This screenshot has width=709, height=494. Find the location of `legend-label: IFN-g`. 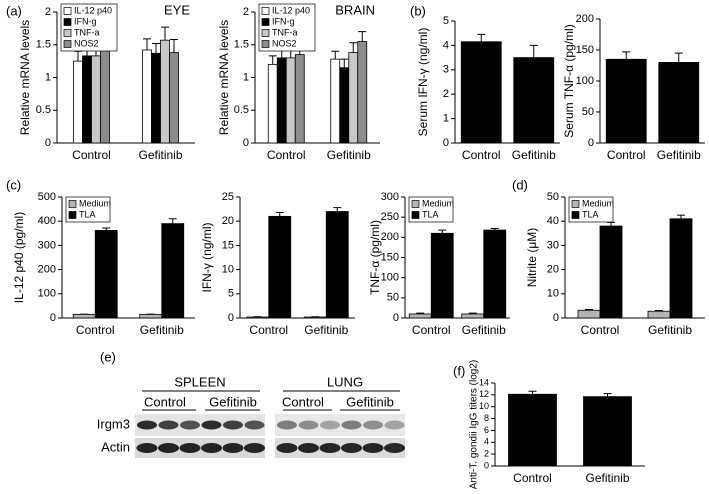

legend-label: IFN-g is located at coordinates (85, 21).